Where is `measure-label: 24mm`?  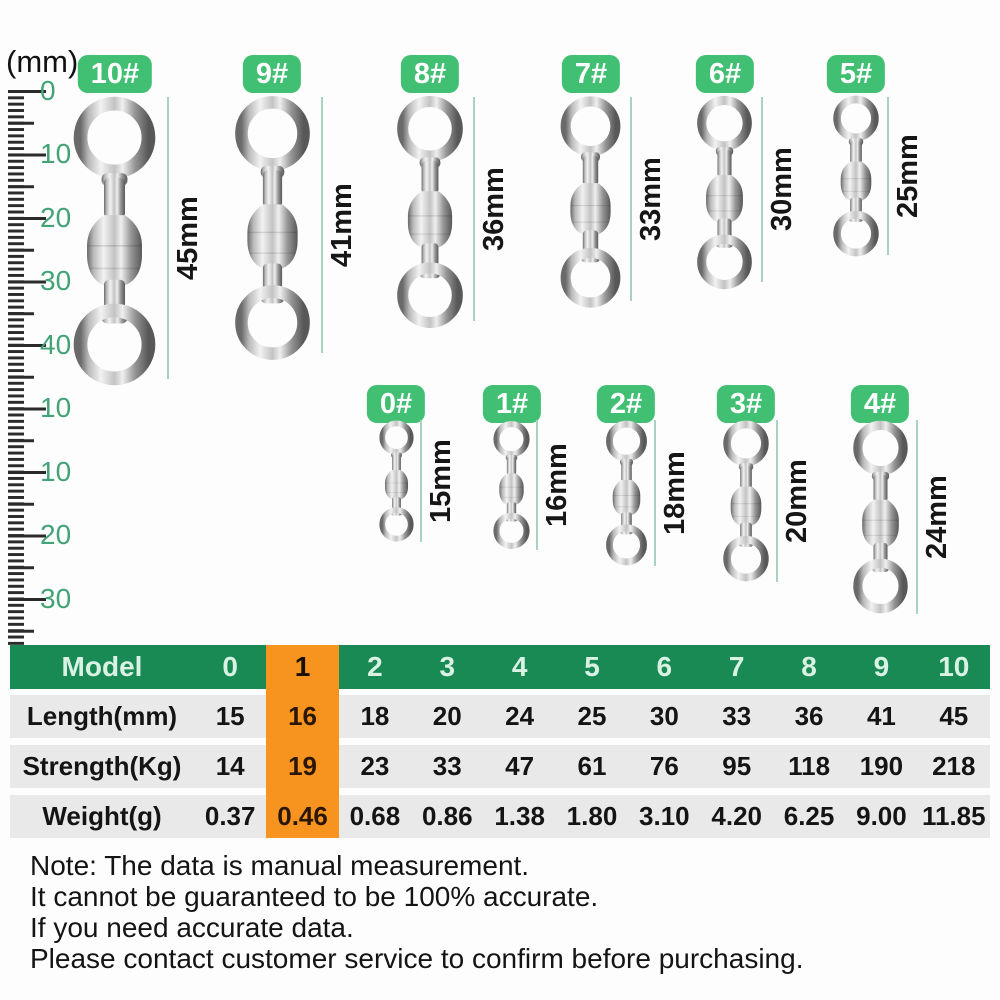
measure-label: 24mm is located at coordinates (937, 517).